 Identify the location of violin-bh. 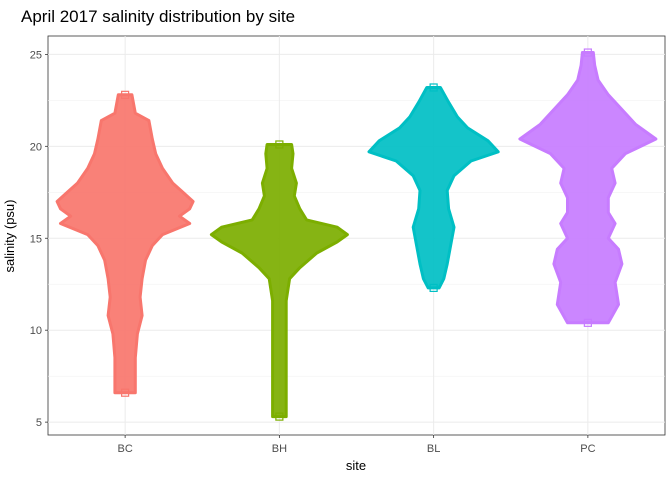
(279, 281).